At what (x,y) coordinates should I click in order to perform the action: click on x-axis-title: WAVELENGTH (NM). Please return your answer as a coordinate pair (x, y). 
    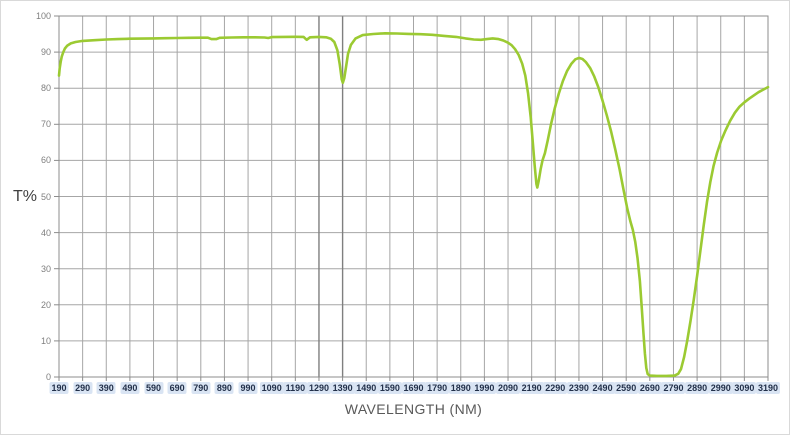
    Looking at the image, I should click on (413, 409).